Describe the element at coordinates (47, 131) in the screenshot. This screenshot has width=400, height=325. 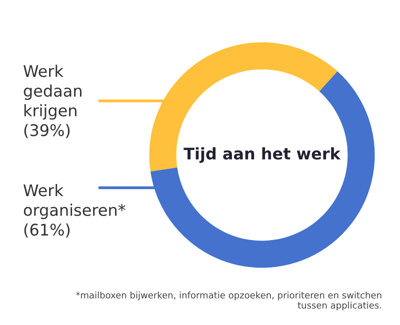
I see `data-label: (39%)` at that location.